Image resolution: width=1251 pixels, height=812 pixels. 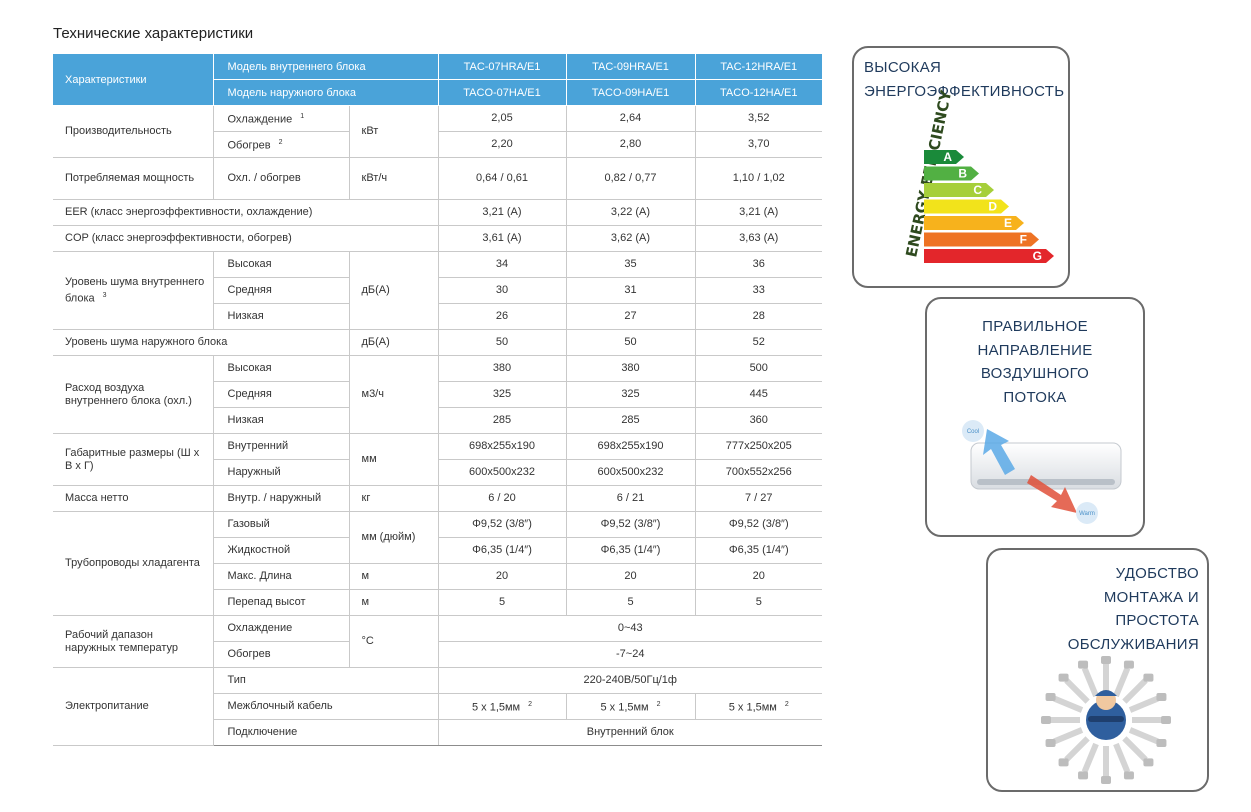 What do you see at coordinates (502, 178) in the screenshot?
I see `table-cell: 0,64 / 0,61` at bounding box center [502, 178].